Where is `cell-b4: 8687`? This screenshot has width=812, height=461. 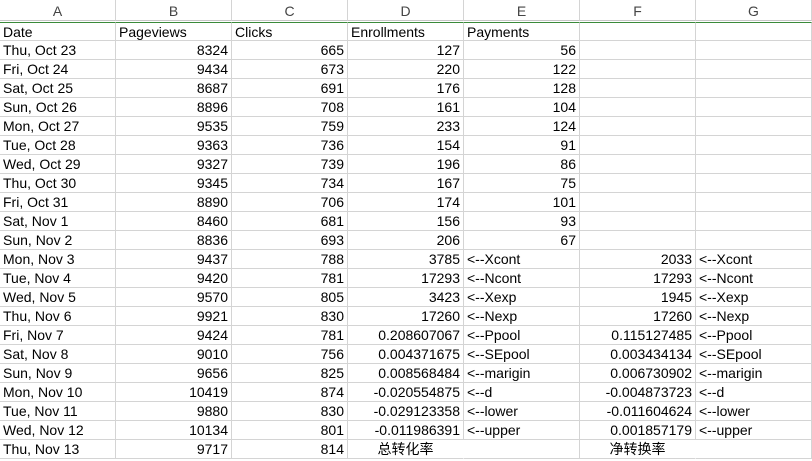
cell-b4: 8687 is located at coordinates (174, 88).